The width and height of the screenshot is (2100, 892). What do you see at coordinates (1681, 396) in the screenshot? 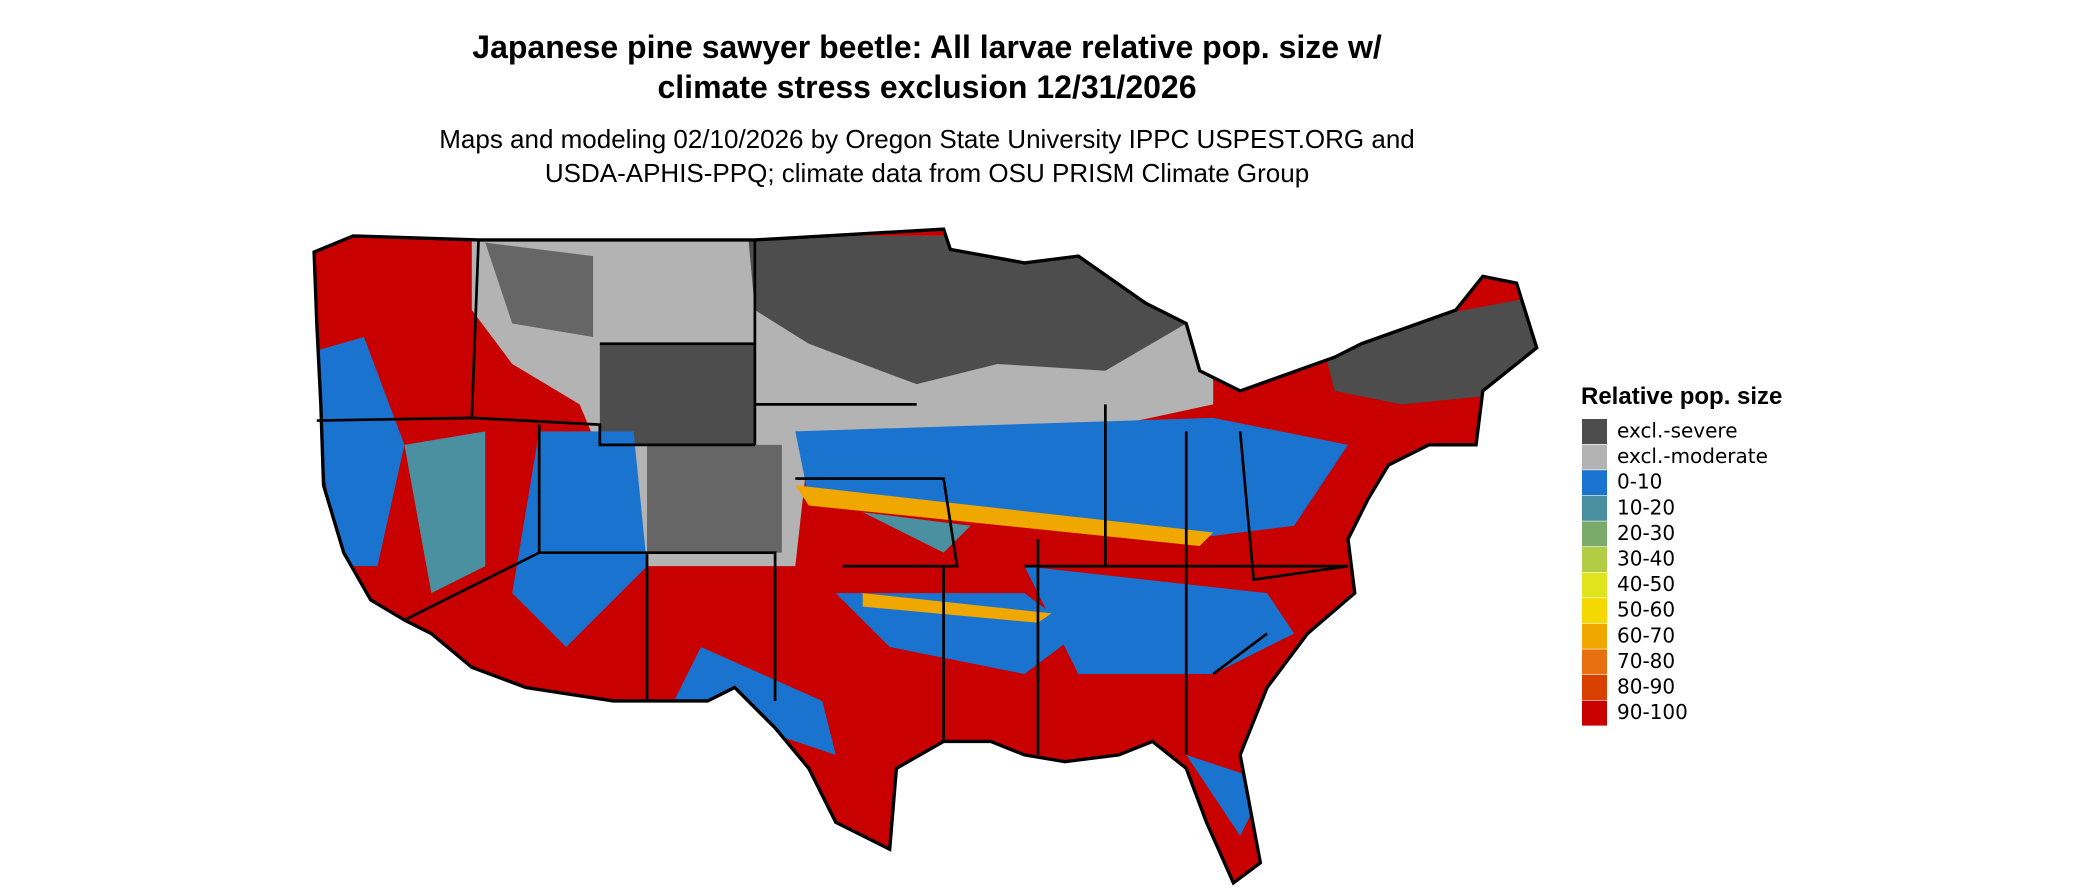
I see `legend-title: Relative pop. size` at bounding box center [1681, 396].